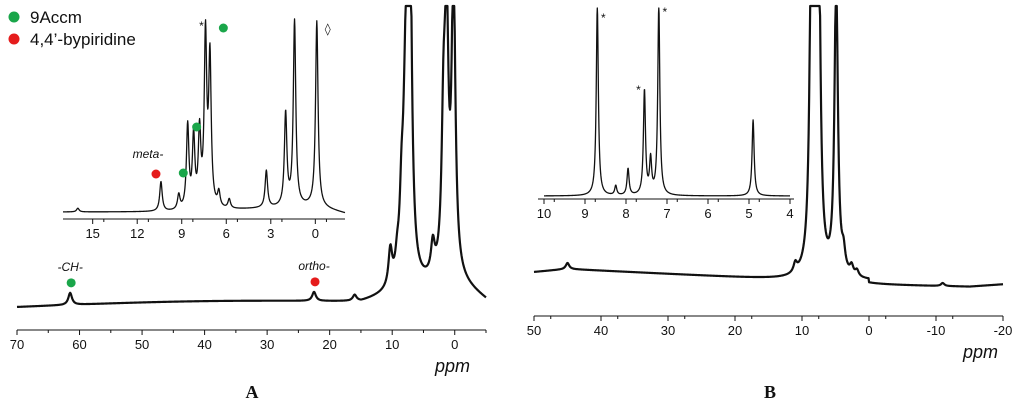 This screenshot has width=1024, height=413. What do you see at coordinates (625, 213) in the screenshot?
I see `x-tick-label: 8` at bounding box center [625, 213].